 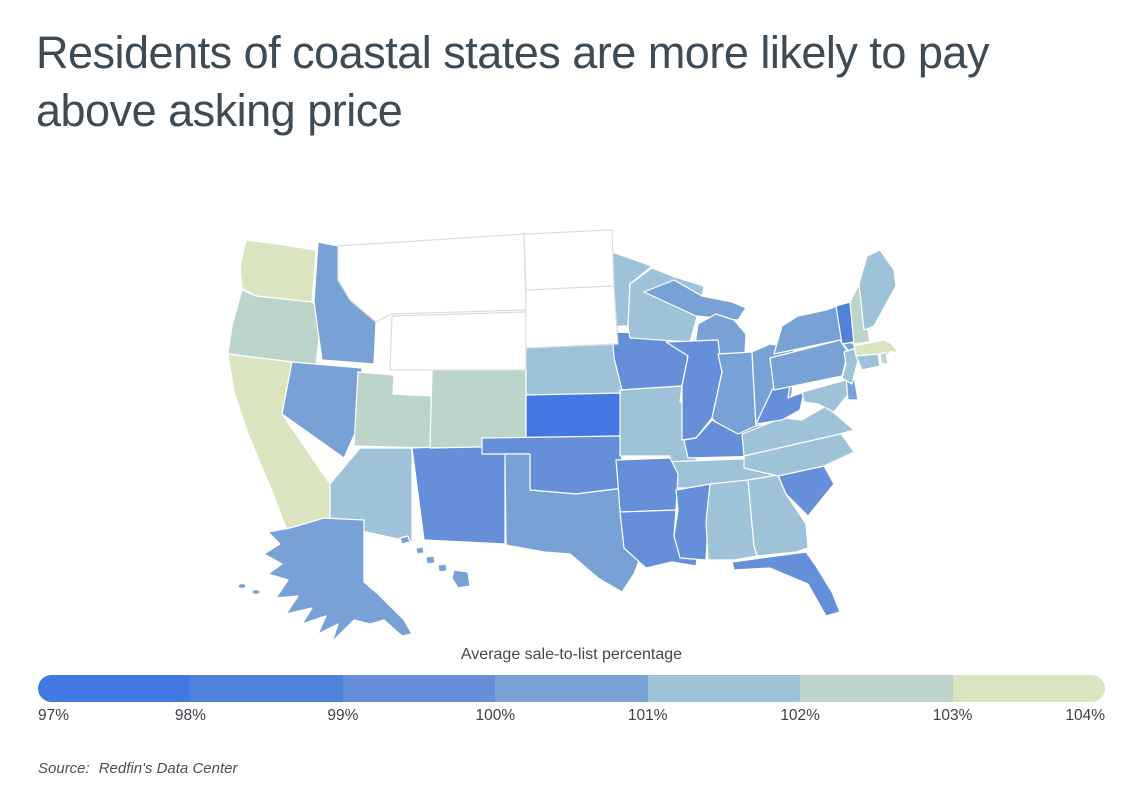 I want to click on state-NV, so click(x=322, y=410).